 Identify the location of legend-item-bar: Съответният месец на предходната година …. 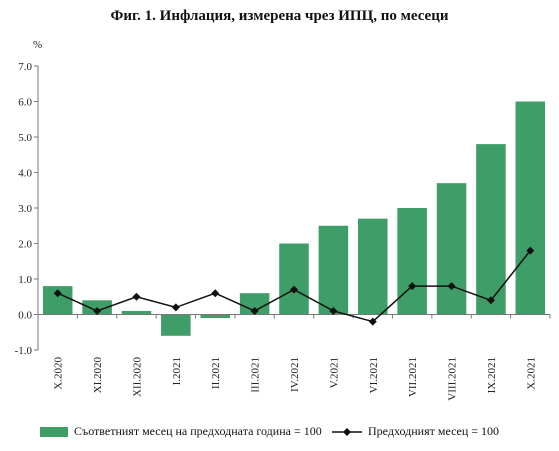
(181, 431).